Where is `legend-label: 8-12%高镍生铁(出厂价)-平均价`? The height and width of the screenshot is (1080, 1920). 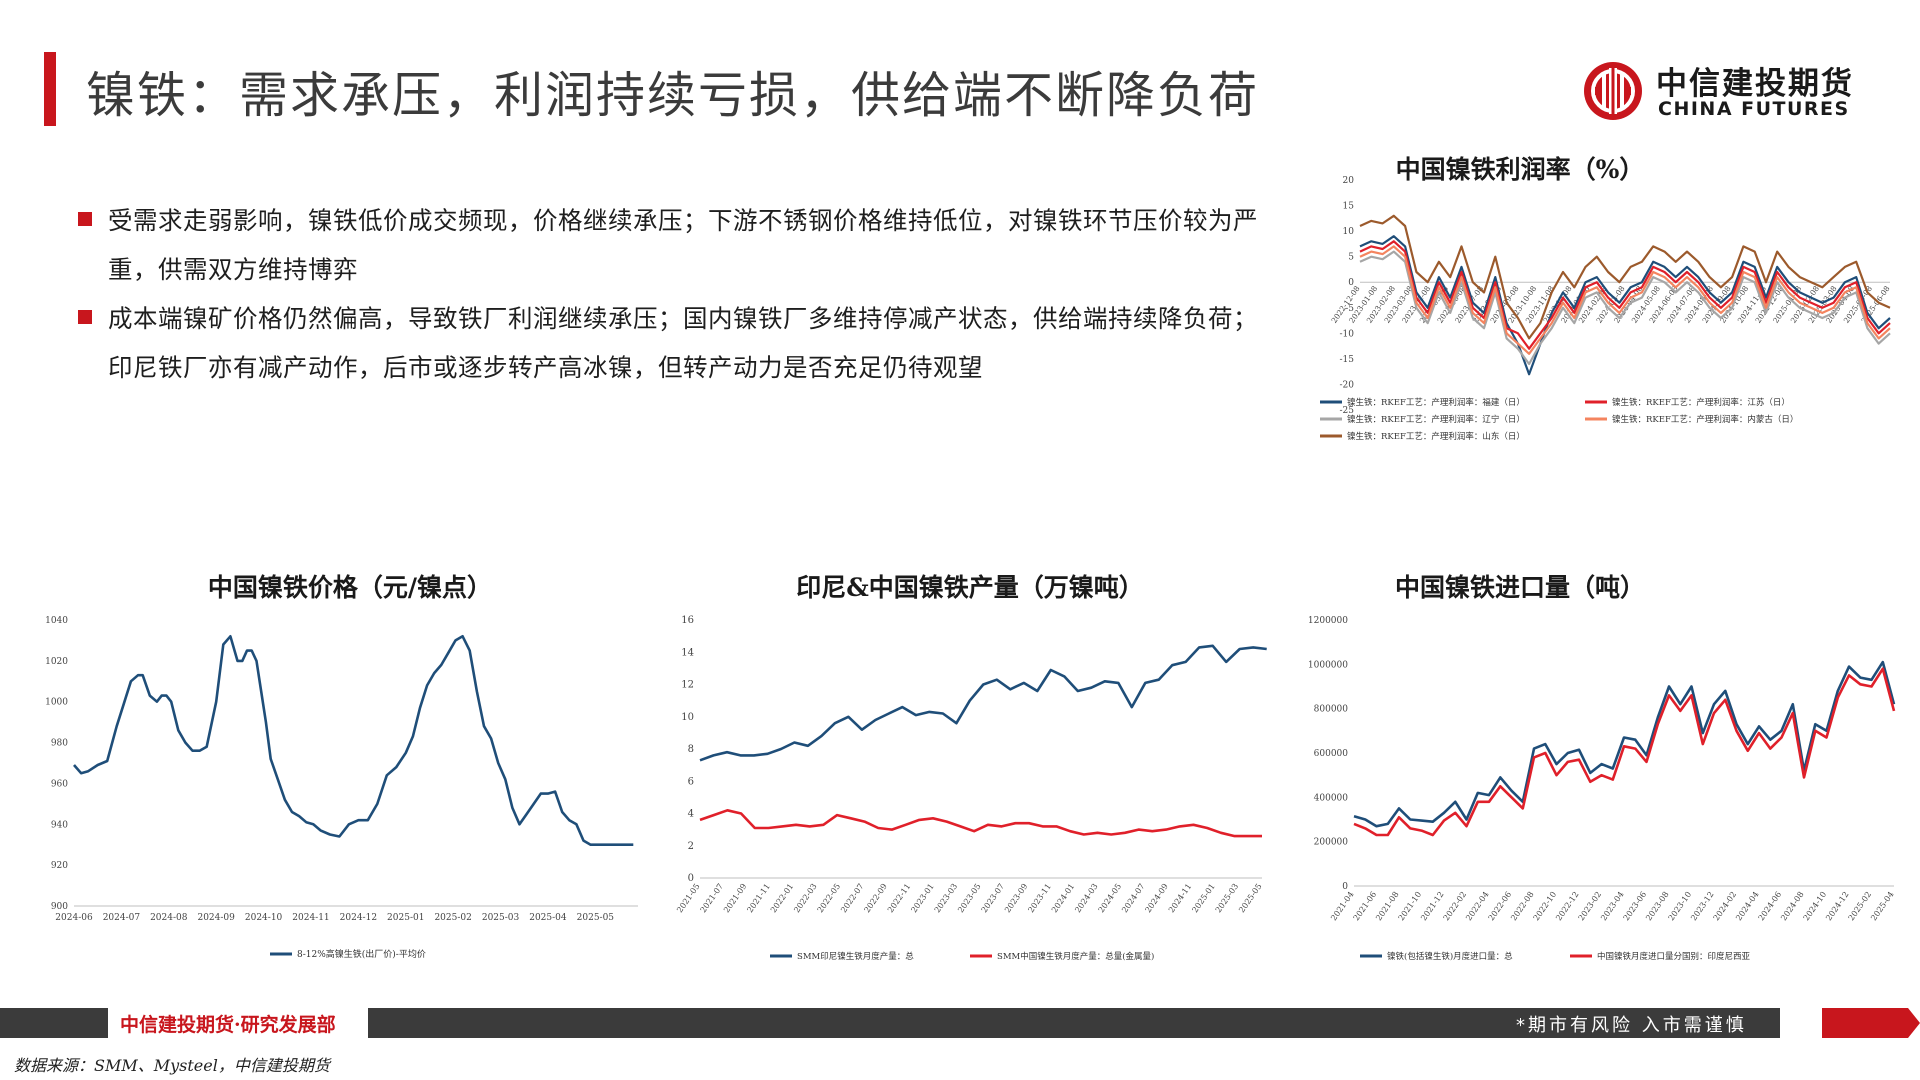
legend-label: 8-12%高镍生铁(出厂价)-平均价 is located at coordinates (361, 954).